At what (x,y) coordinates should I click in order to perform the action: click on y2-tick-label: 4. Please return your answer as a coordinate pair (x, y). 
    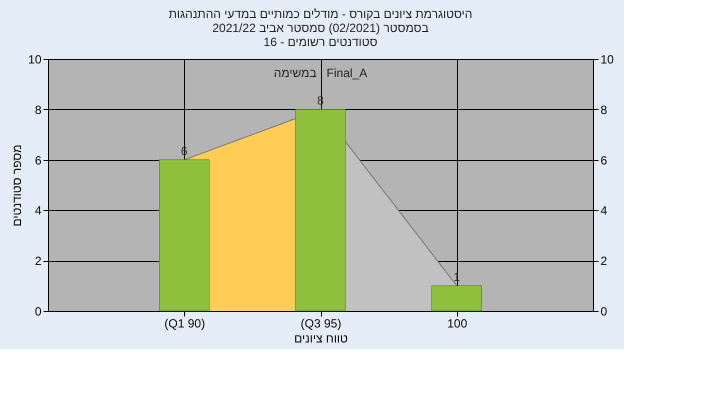
    Looking at the image, I should click on (604, 211).